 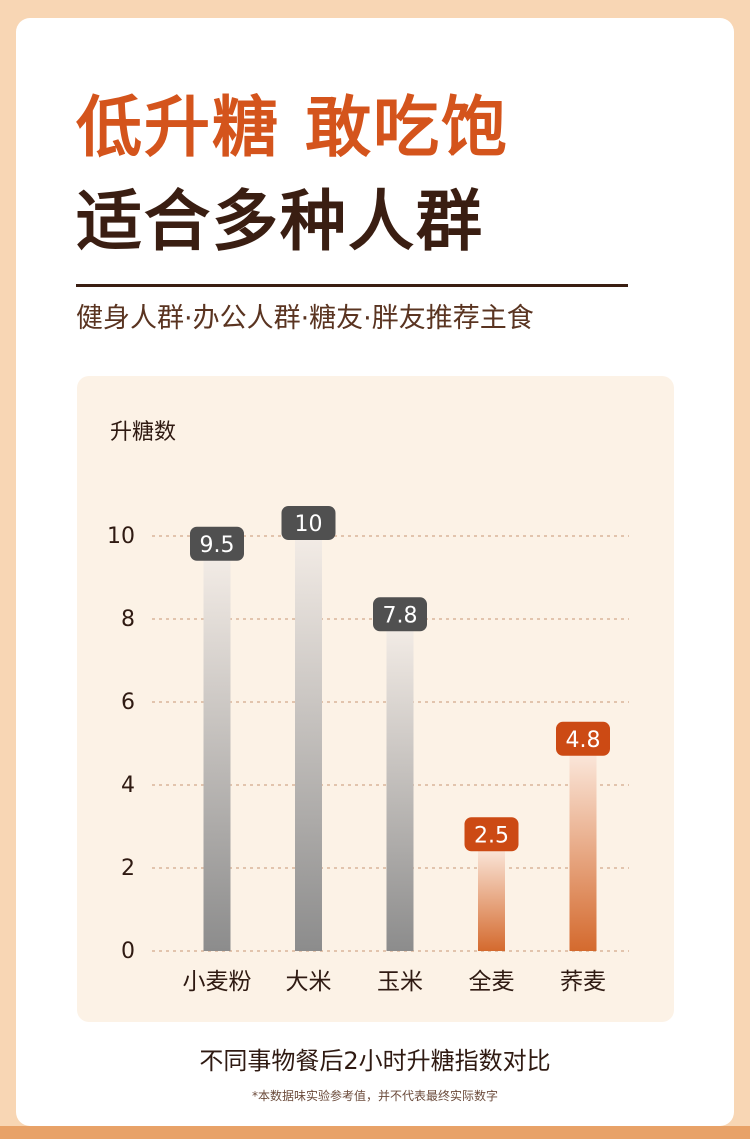 I want to click on y-tick-label: 4, so click(x=128, y=785).